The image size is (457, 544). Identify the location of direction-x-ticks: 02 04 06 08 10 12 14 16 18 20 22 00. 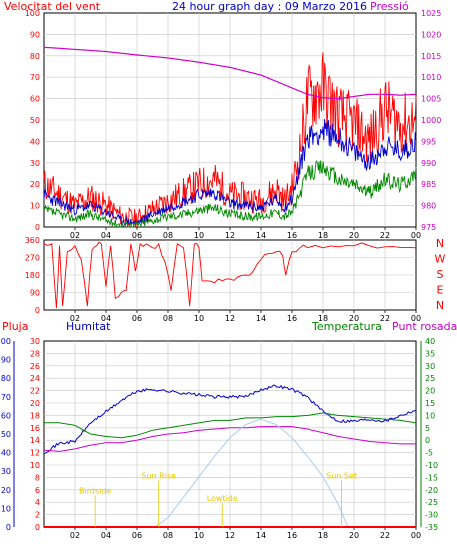
(245, 316).